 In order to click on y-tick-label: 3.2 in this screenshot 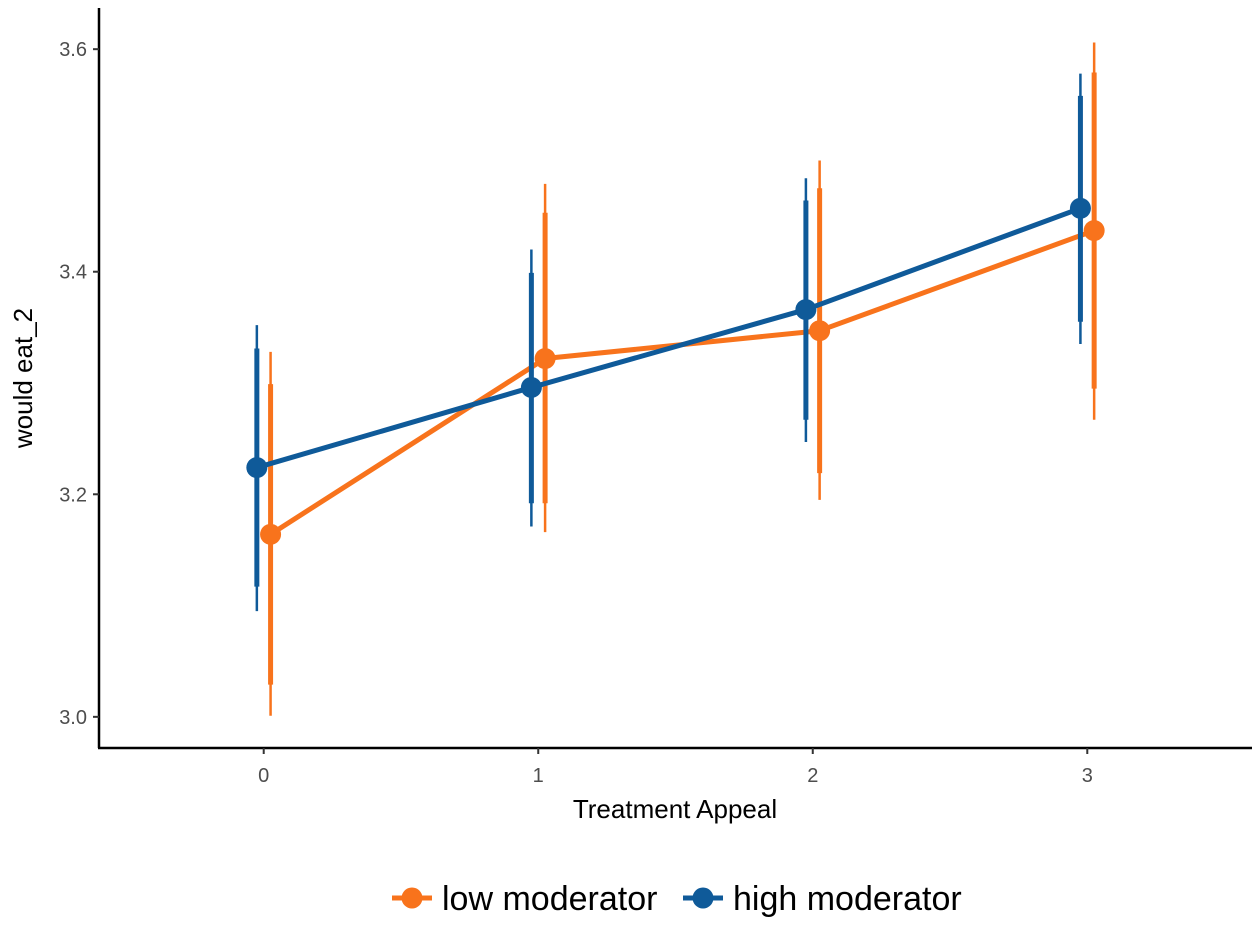, I will do `click(73, 495)`.